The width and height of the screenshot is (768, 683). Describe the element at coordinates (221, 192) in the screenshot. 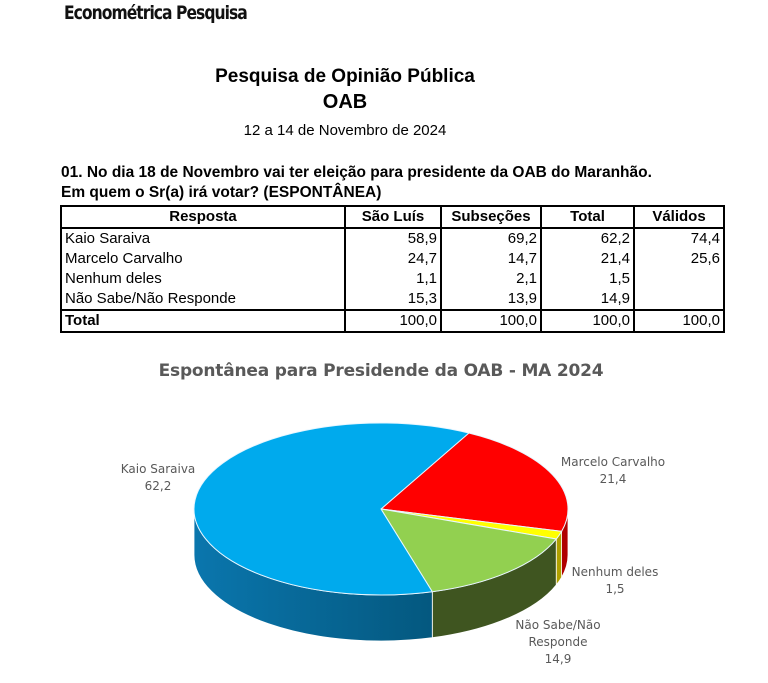

I see `question-line-2: Em quem o Sr(a) irá votar? (ESPONTÂNEA)` at that location.